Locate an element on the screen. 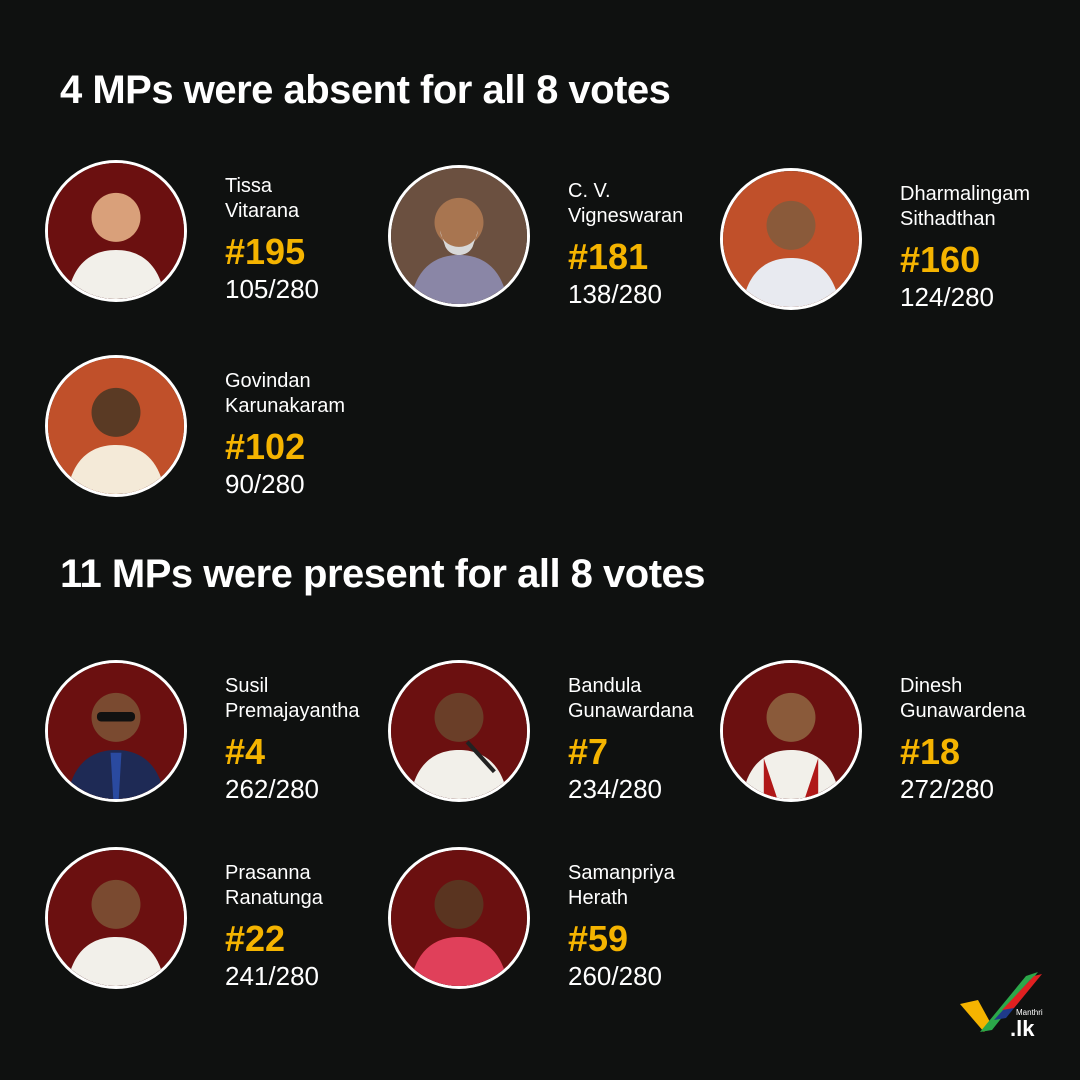 Image resolution: width=1080 pixels, height=1080 pixels. mp-first-name: Bandula is located at coordinates (605, 686).